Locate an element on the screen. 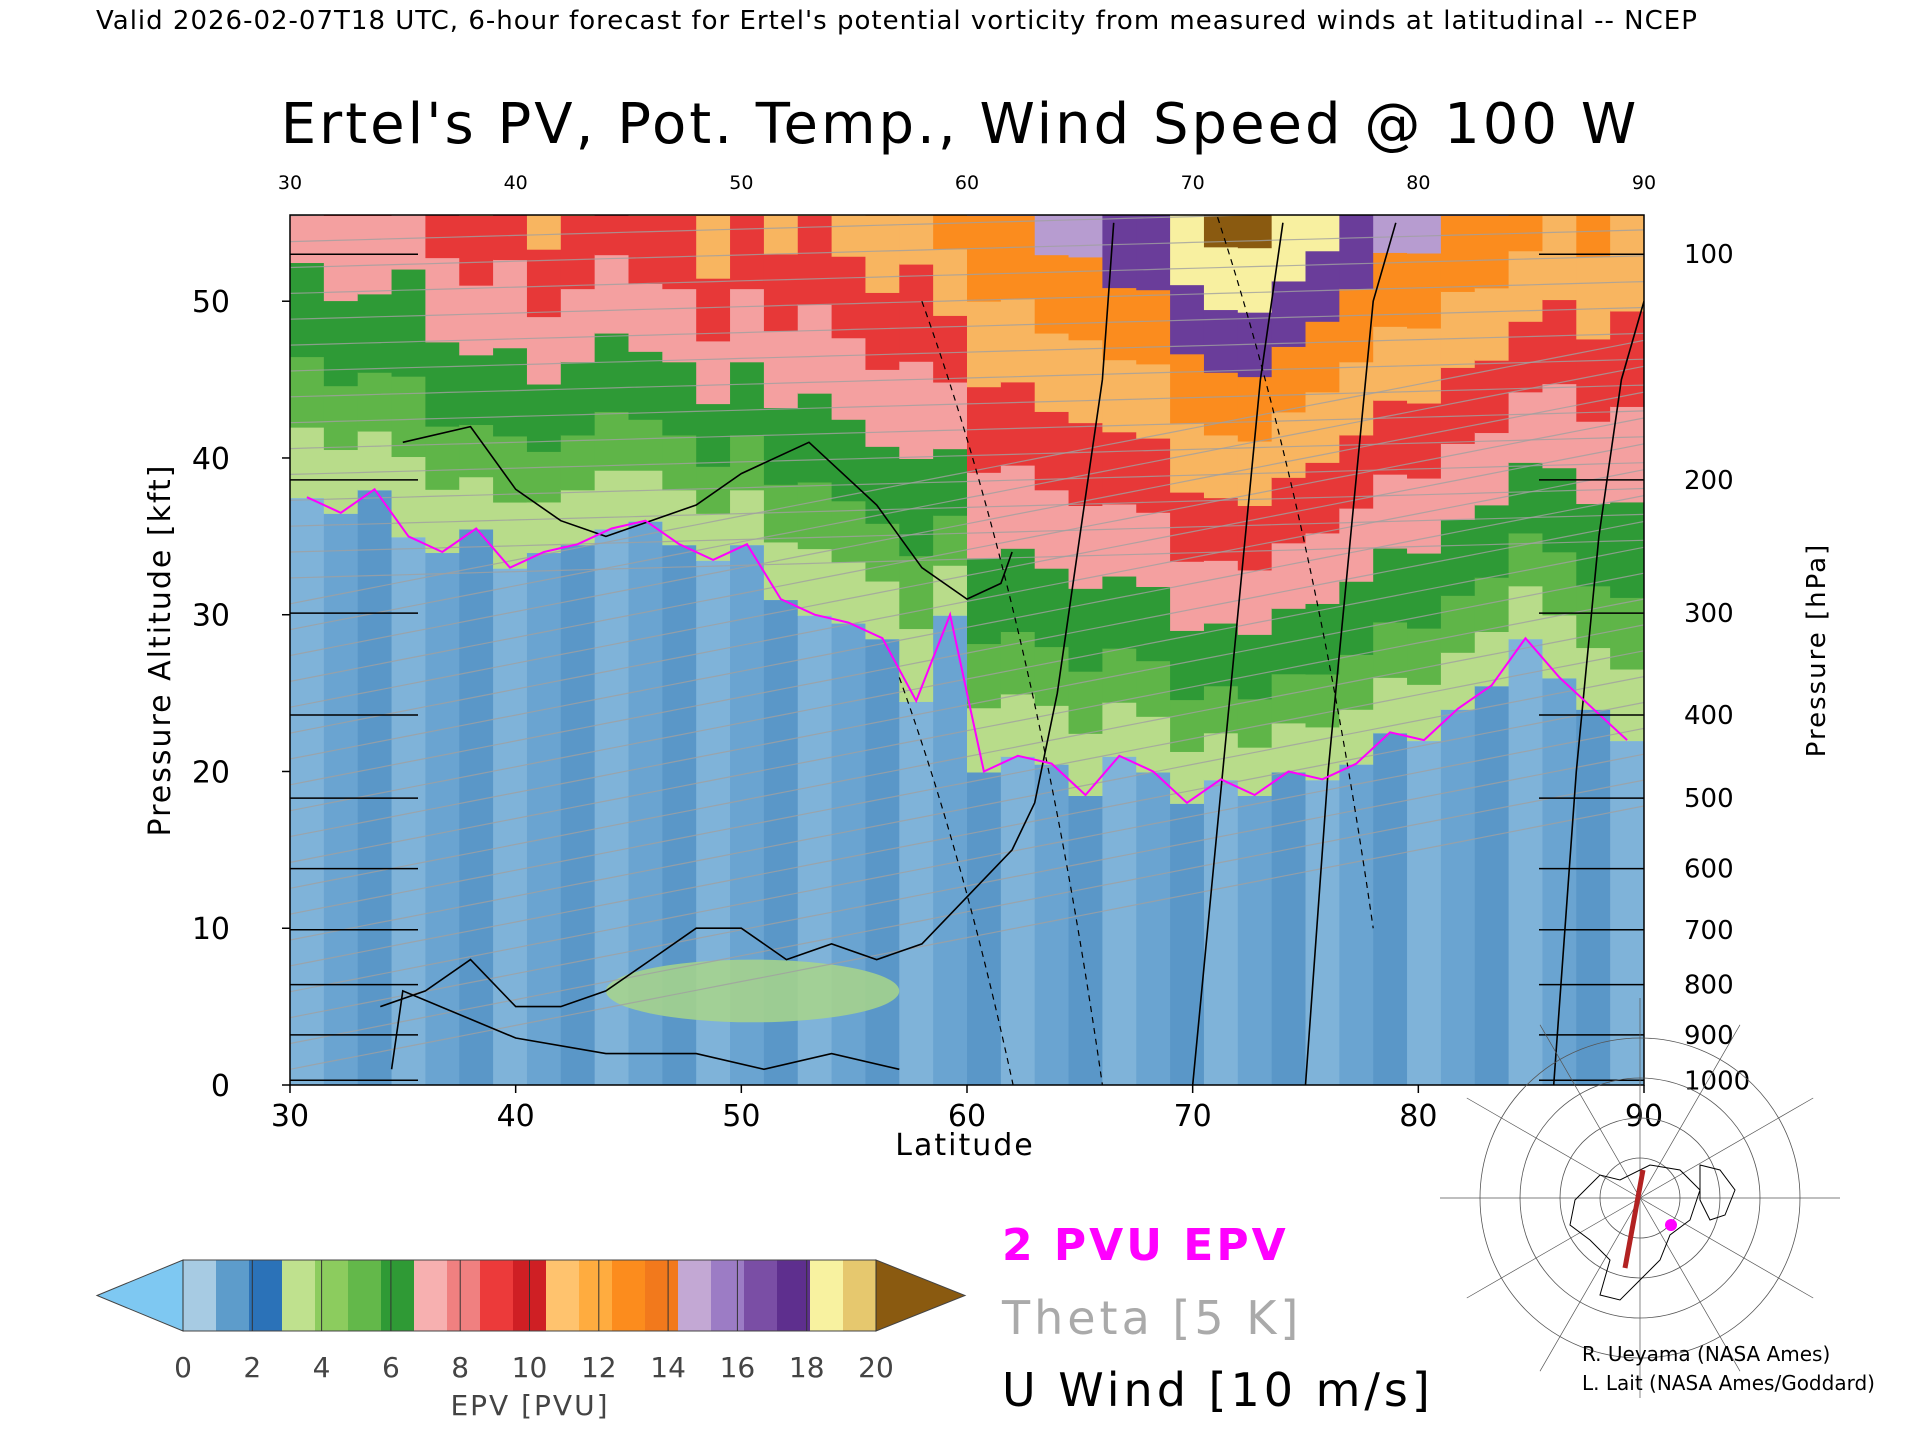 The width and height of the screenshot is (1920, 1440). pressure-tick-label: 600 is located at coordinates (1709, 870).